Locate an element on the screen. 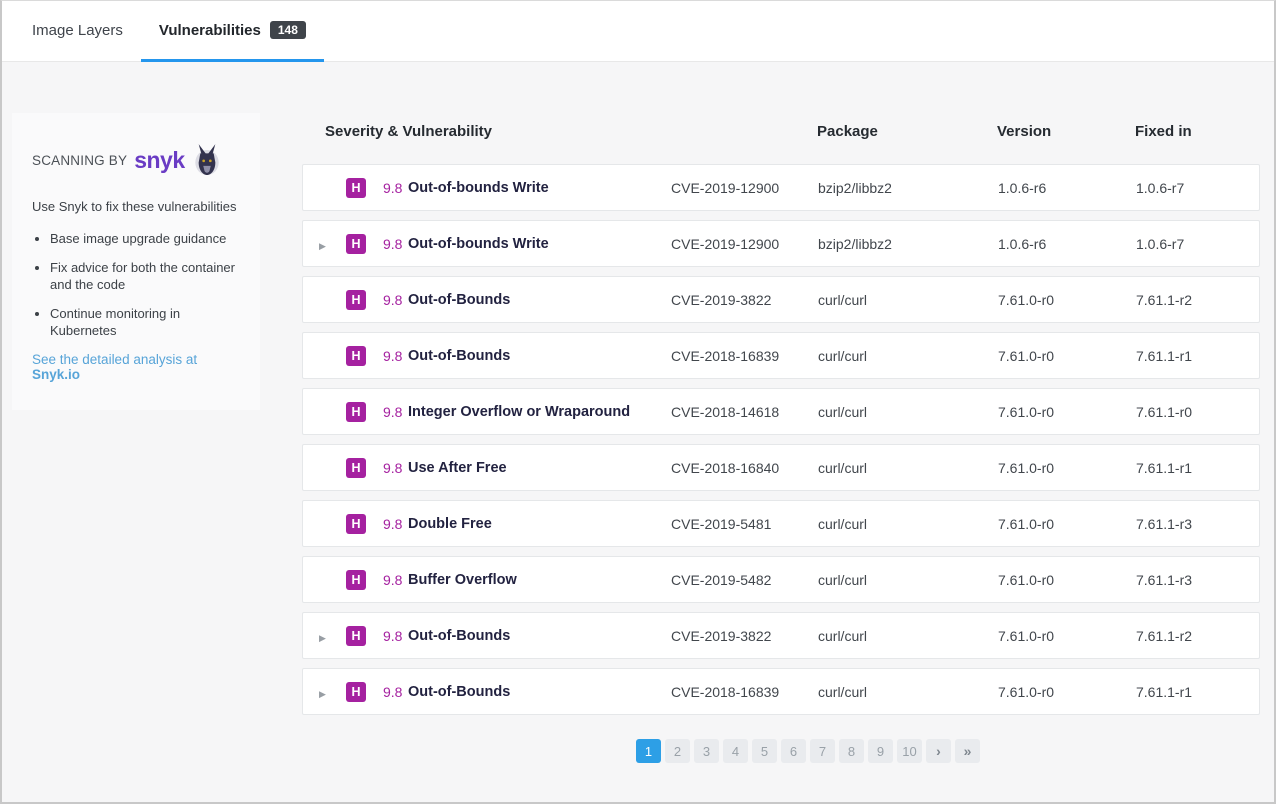  last-page-button: » is located at coordinates (967, 751).